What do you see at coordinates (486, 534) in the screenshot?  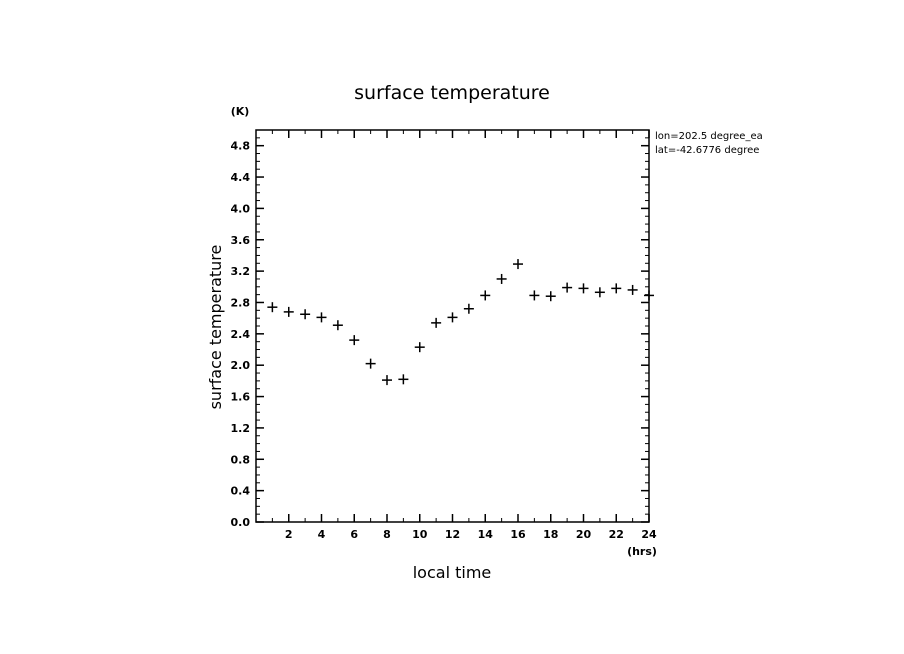 I see `x-tick-label: 14` at bounding box center [486, 534].